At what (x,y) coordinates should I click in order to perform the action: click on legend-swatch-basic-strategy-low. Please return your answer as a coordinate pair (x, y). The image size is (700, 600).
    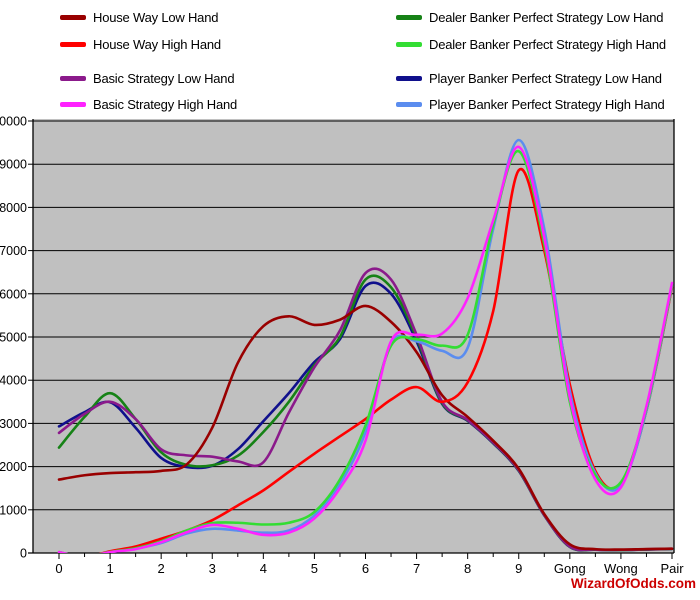
    Looking at the image, I should click on (73, 78).